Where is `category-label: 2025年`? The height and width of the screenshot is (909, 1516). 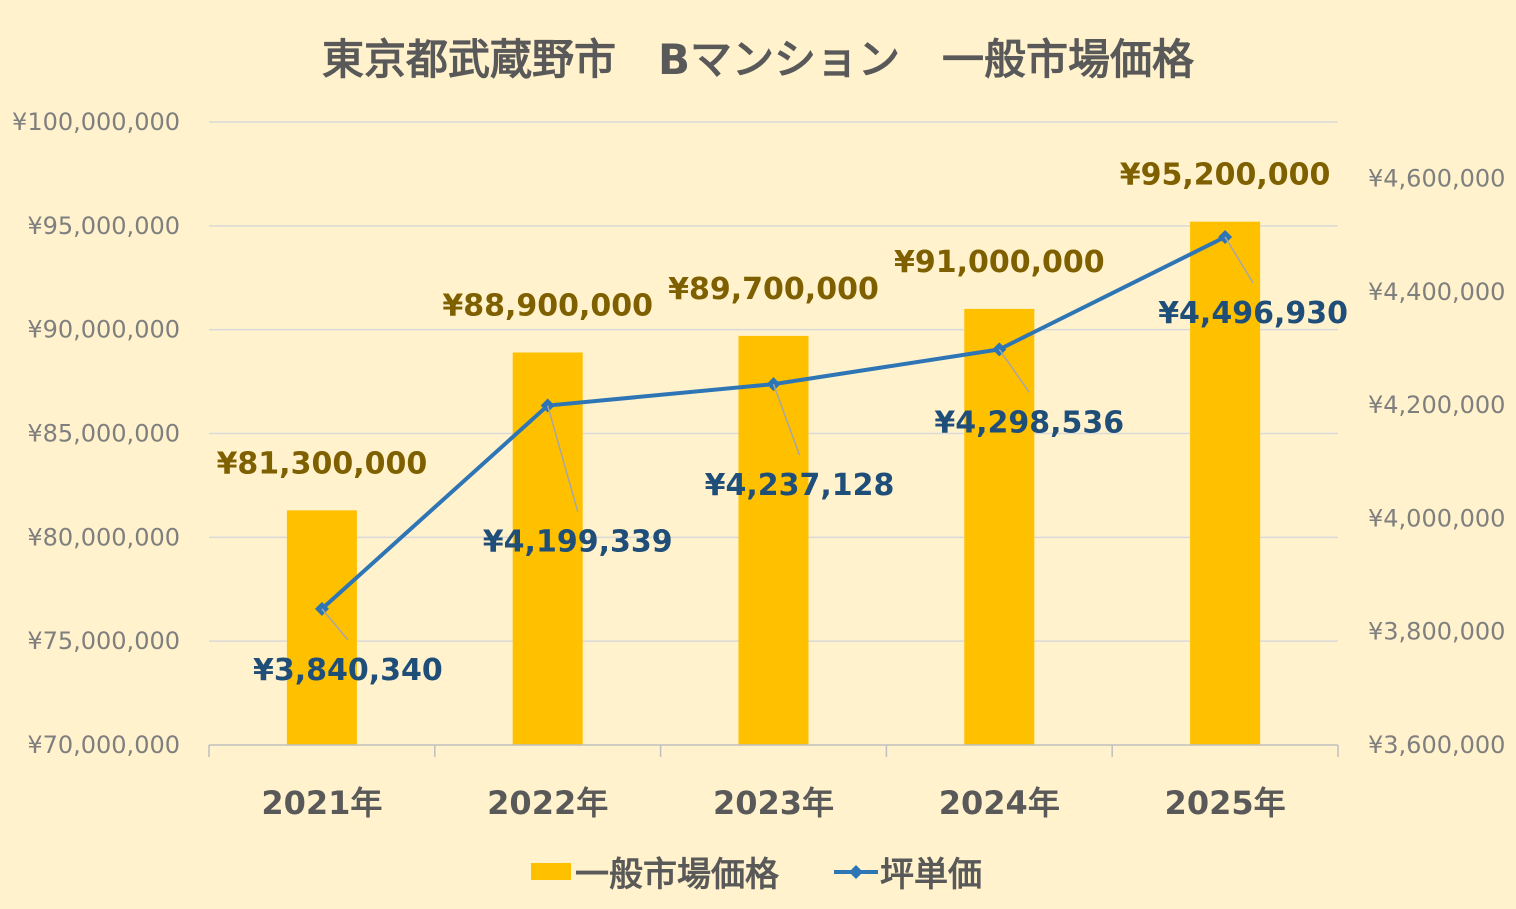 category-label: 2025年 is located at coordinates (1225, 803).